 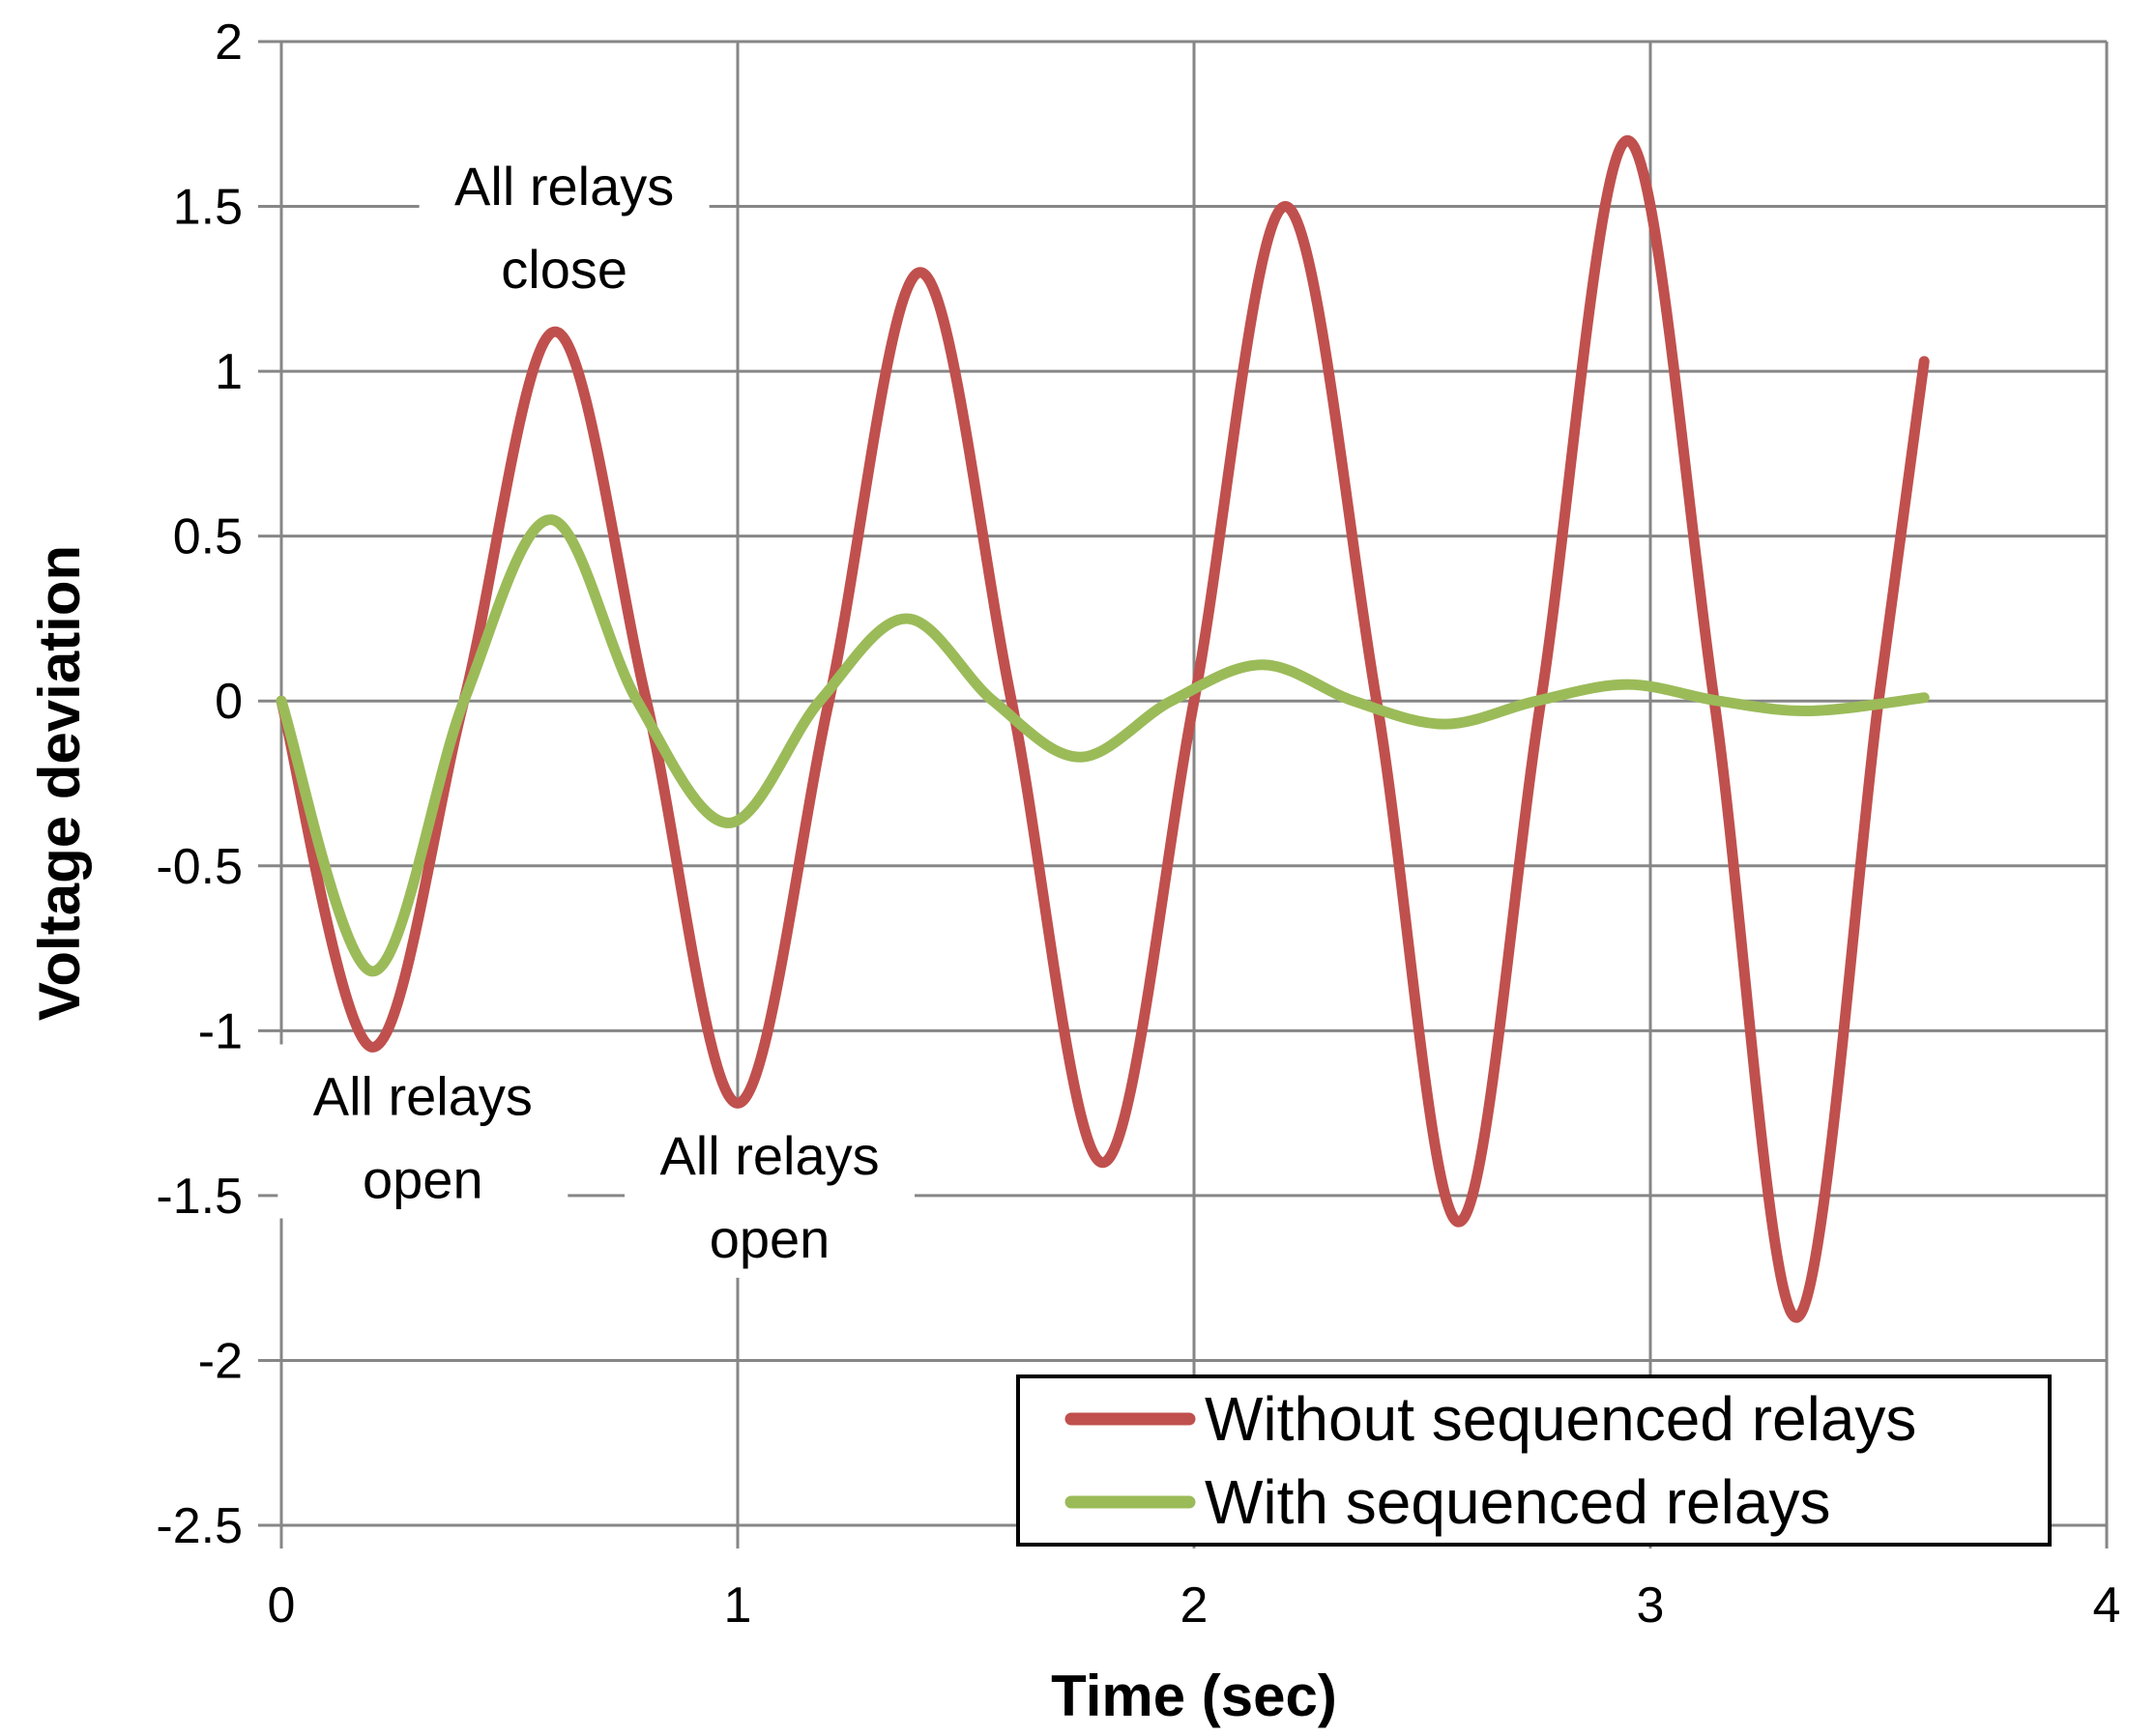 What do you see at coordinates (208, 208) in the screenshot?
I see `y-tick-label: 1.5` at bounding box center [208, 208].